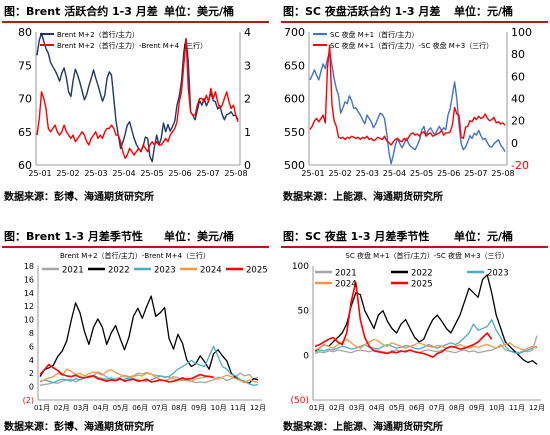 This screenshot has width=550, height=435. Describe the element at coordinates (414, 22) in the screenshot. I see `panel2-title-rule` at that location.